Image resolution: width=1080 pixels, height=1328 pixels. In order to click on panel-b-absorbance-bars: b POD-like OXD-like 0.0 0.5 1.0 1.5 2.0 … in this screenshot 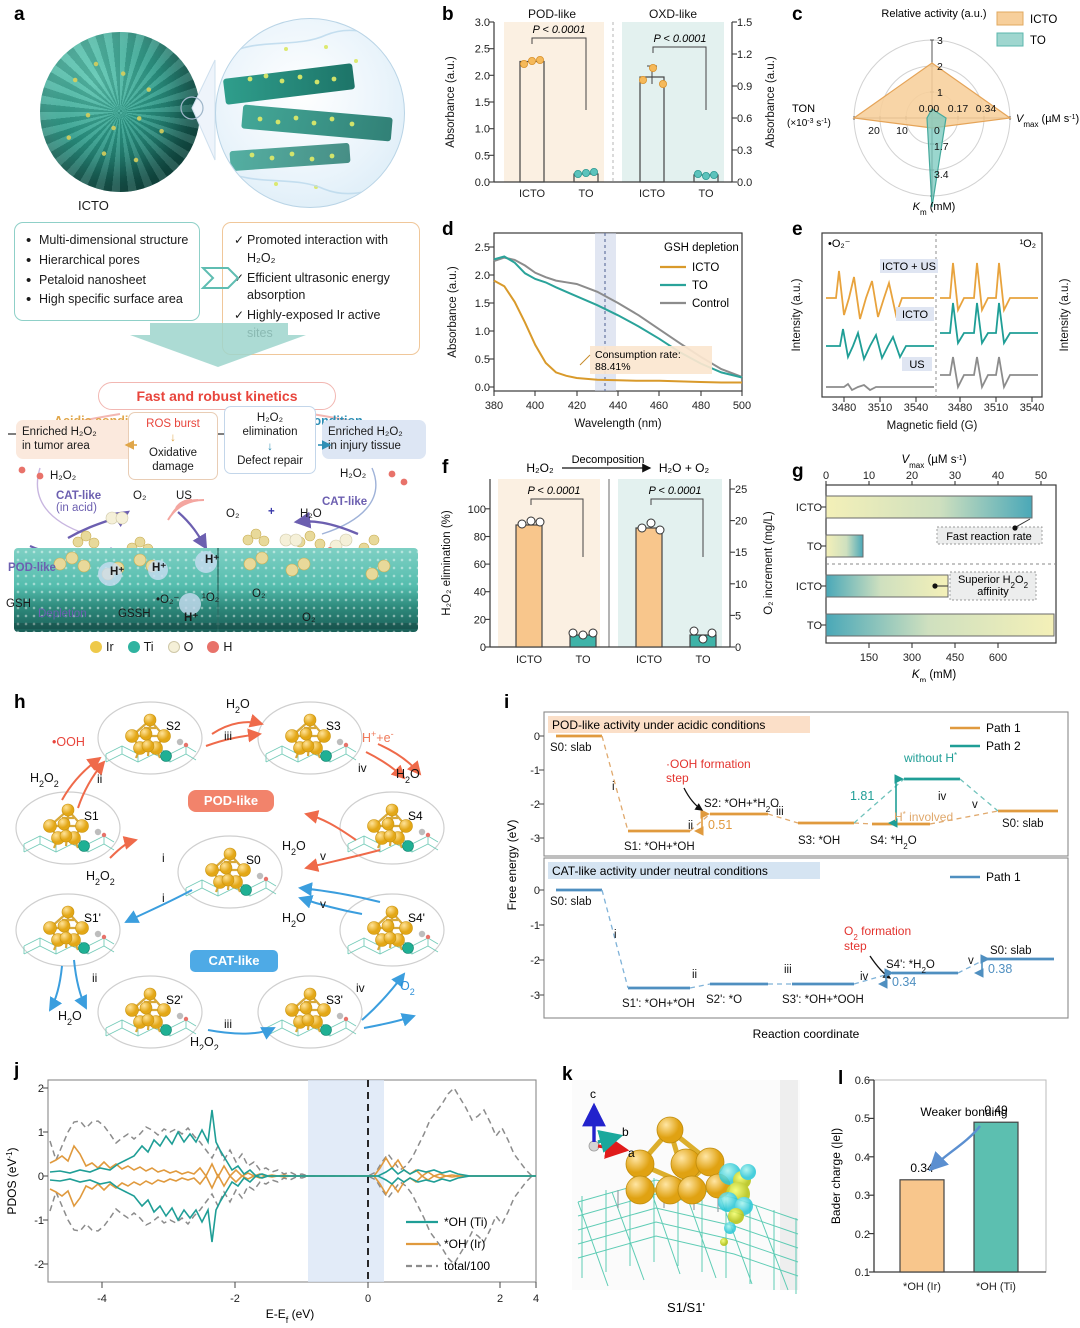, I will do `click(608, 107)`.